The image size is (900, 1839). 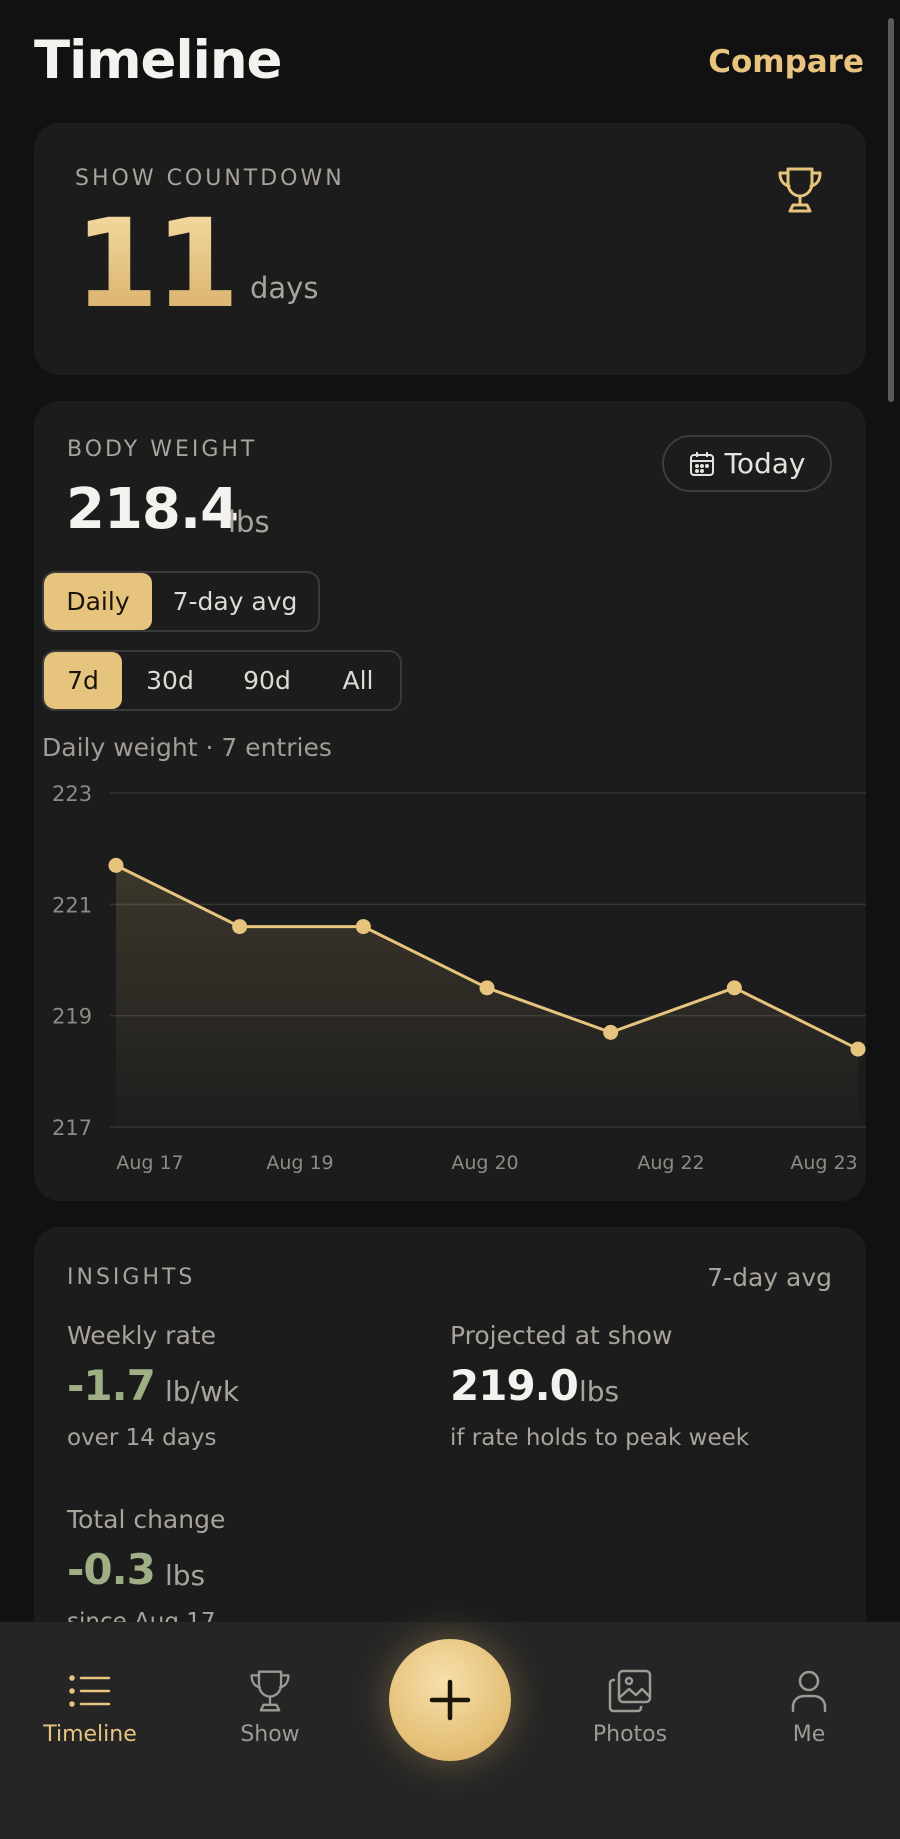 I want to click on add-entry-button, so click(x=450, y=1700).